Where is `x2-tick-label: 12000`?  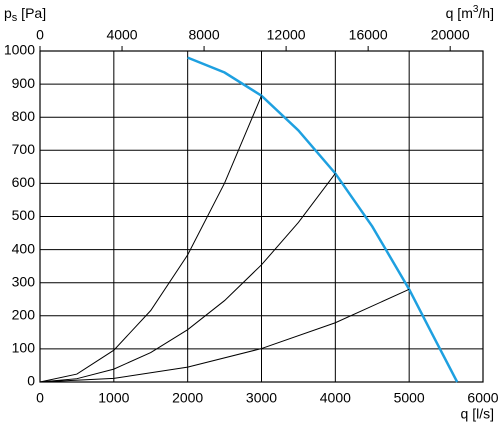
x2-tick-label: 12000 is located at coordinates (286, 35).